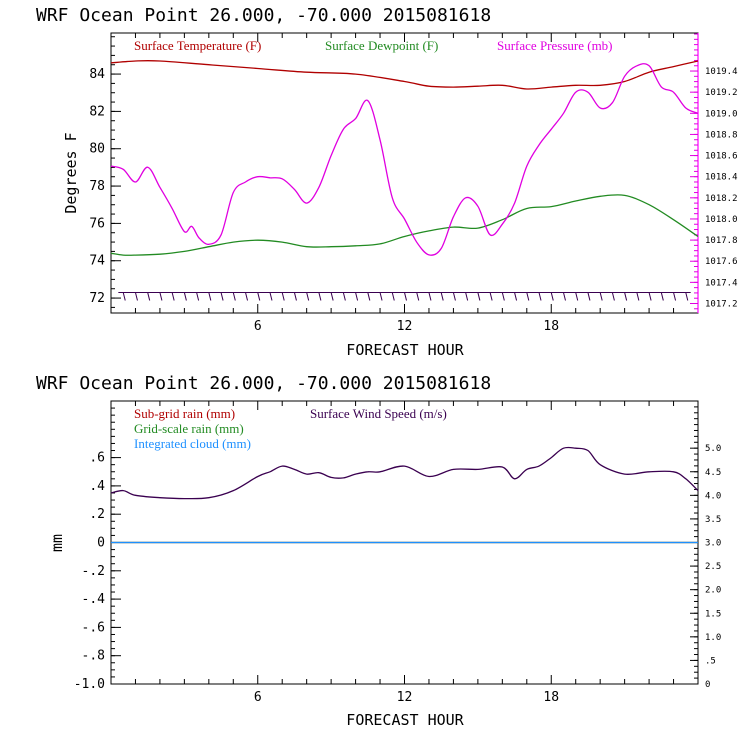 This screenshot has width=740, height=740. I want to click on y-tick-label: 78, so click(97, 186).